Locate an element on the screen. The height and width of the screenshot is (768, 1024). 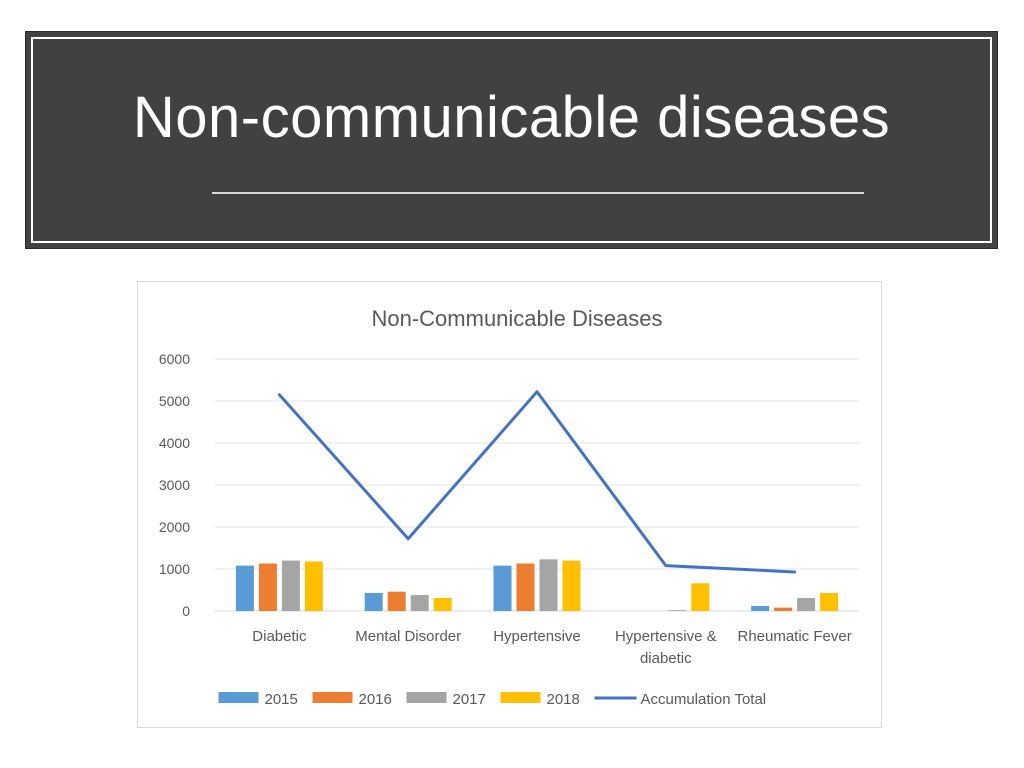
y-tick-label: 5000 is located at coordinates (174, 401).